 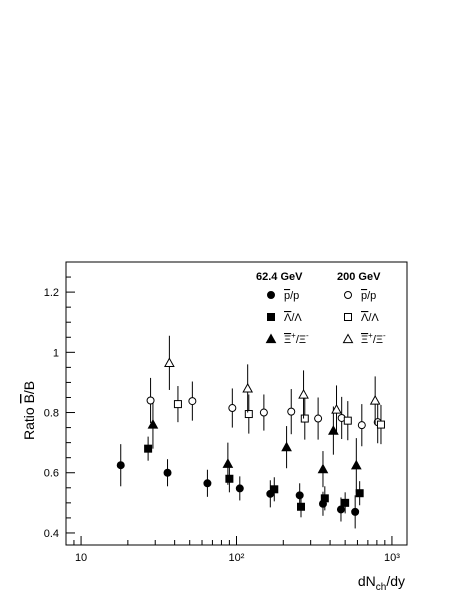 What do you see at coordinates (51, 534) in the screenshot?
I see `y-tick-label: 0.4` at bounding box center [51, 534].